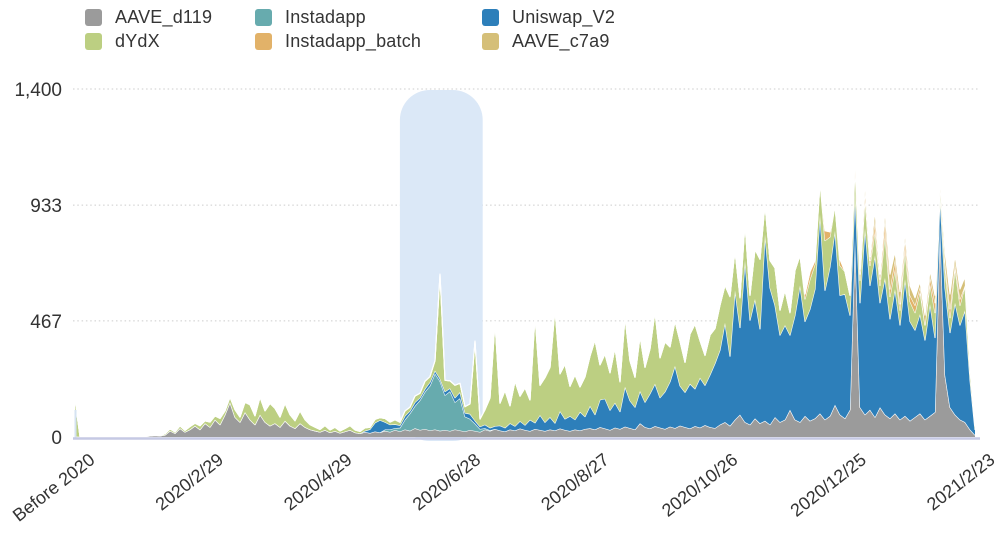 The image size is (1000, 559). I want to click on legend-label: AAVE_c7a9, so click(561, 41).